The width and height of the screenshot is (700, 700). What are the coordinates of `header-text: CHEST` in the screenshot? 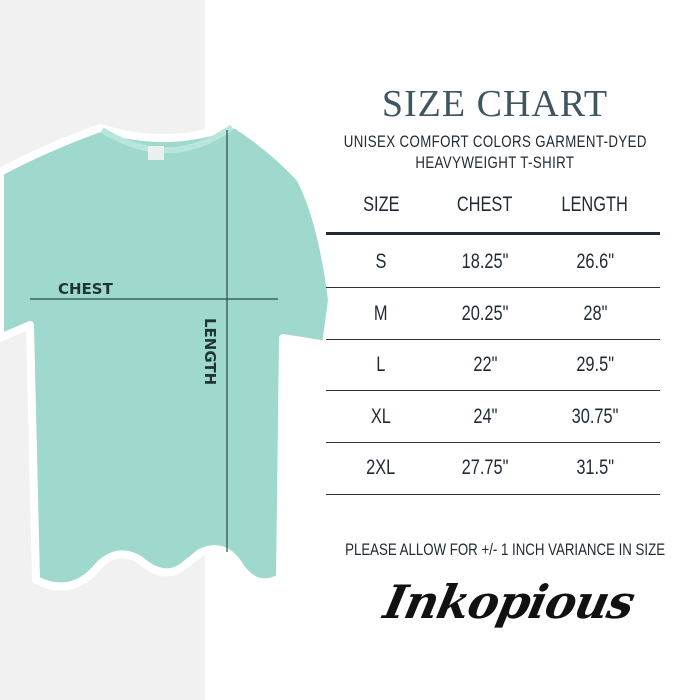 It's located at (485, 204).